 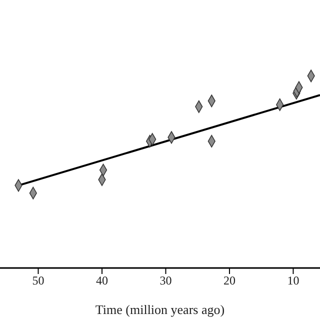 I want to click on x-tick-label: 50, so click(x=38, y=281).